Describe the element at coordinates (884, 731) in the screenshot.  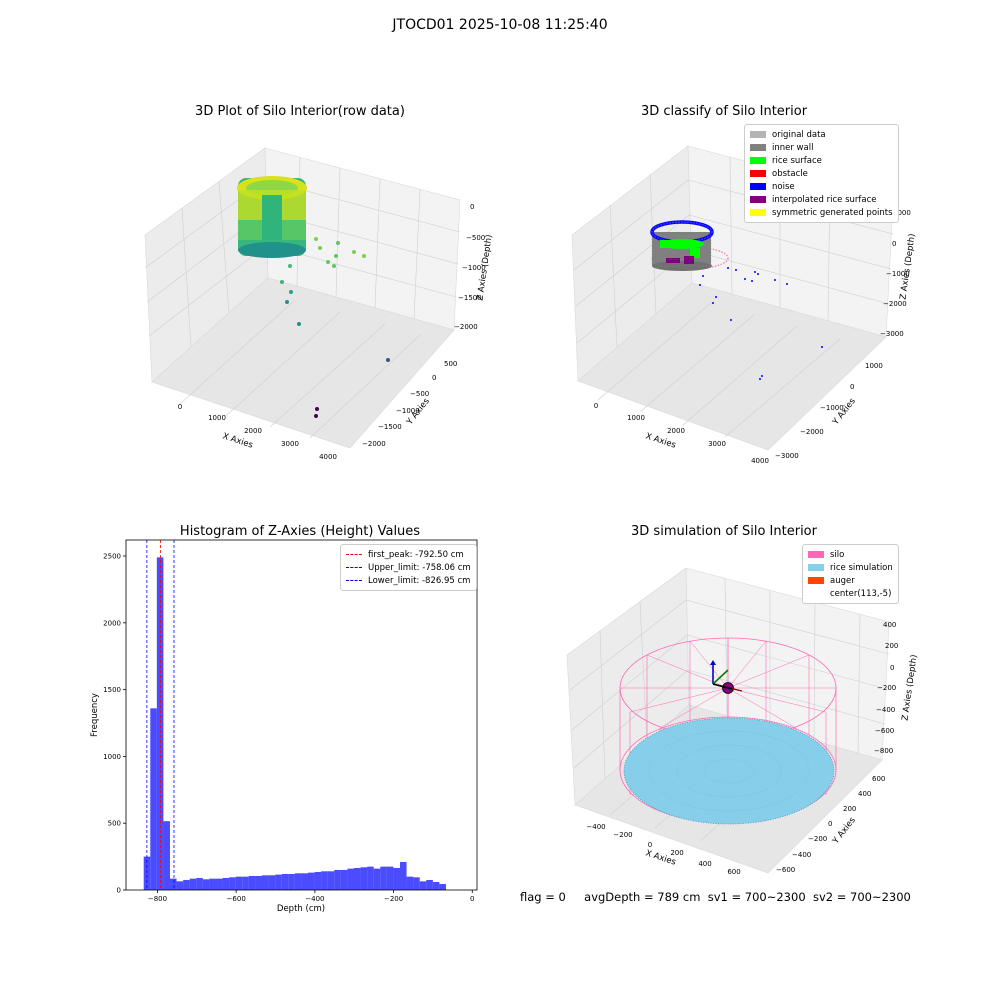
I see `sim-ztick: −600` at that location.